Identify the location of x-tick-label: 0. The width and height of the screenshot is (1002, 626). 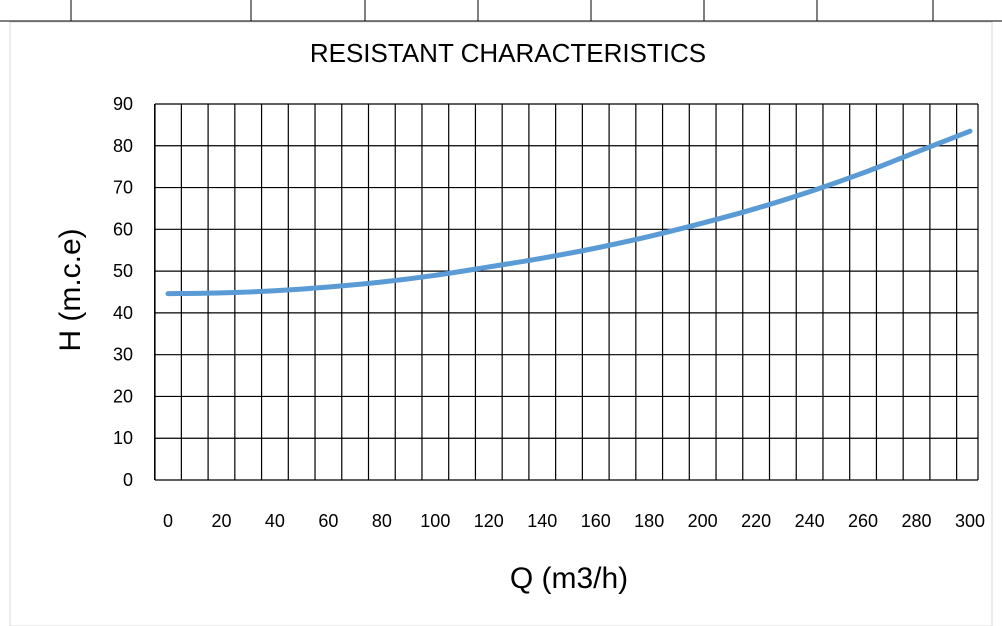
(168, 521).